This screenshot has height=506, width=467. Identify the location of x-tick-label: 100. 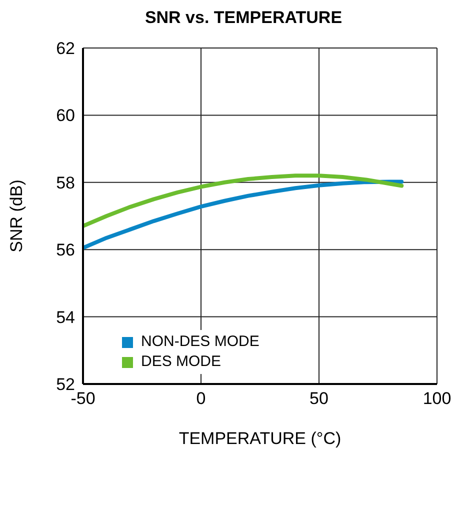
(437, 398).